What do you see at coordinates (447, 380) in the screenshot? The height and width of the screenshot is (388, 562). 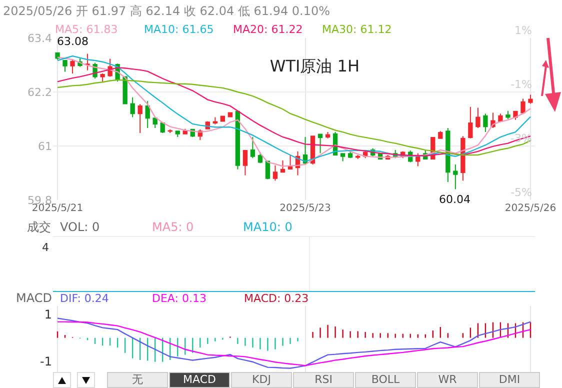 I see `text: WR` at bounding box center [447, 380].